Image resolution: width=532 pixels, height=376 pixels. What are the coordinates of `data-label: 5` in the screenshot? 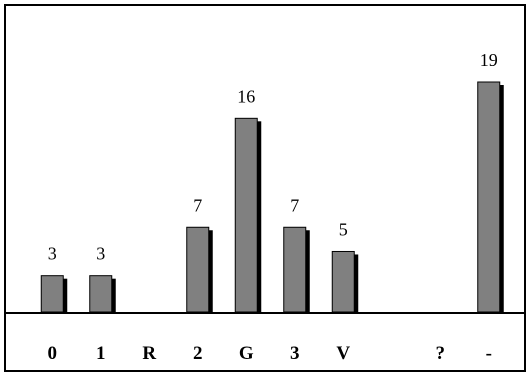 It's located at (343, 229).